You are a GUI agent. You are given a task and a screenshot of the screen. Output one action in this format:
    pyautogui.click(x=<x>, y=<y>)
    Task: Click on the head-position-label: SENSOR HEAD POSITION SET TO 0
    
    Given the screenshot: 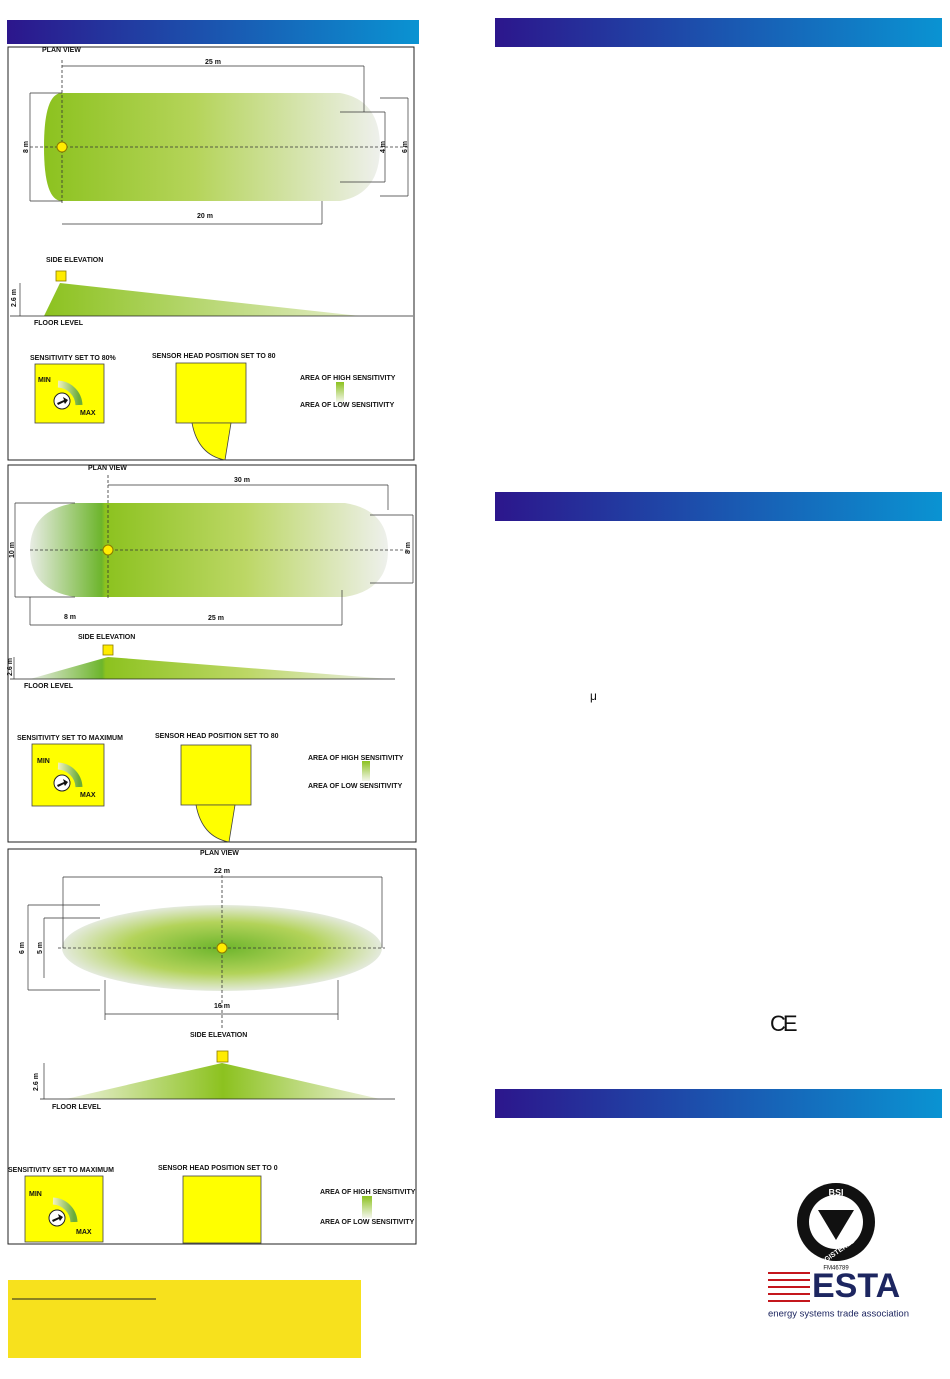 What is the action you would take?
    pyautogui.click(x=218, y=1168)
    